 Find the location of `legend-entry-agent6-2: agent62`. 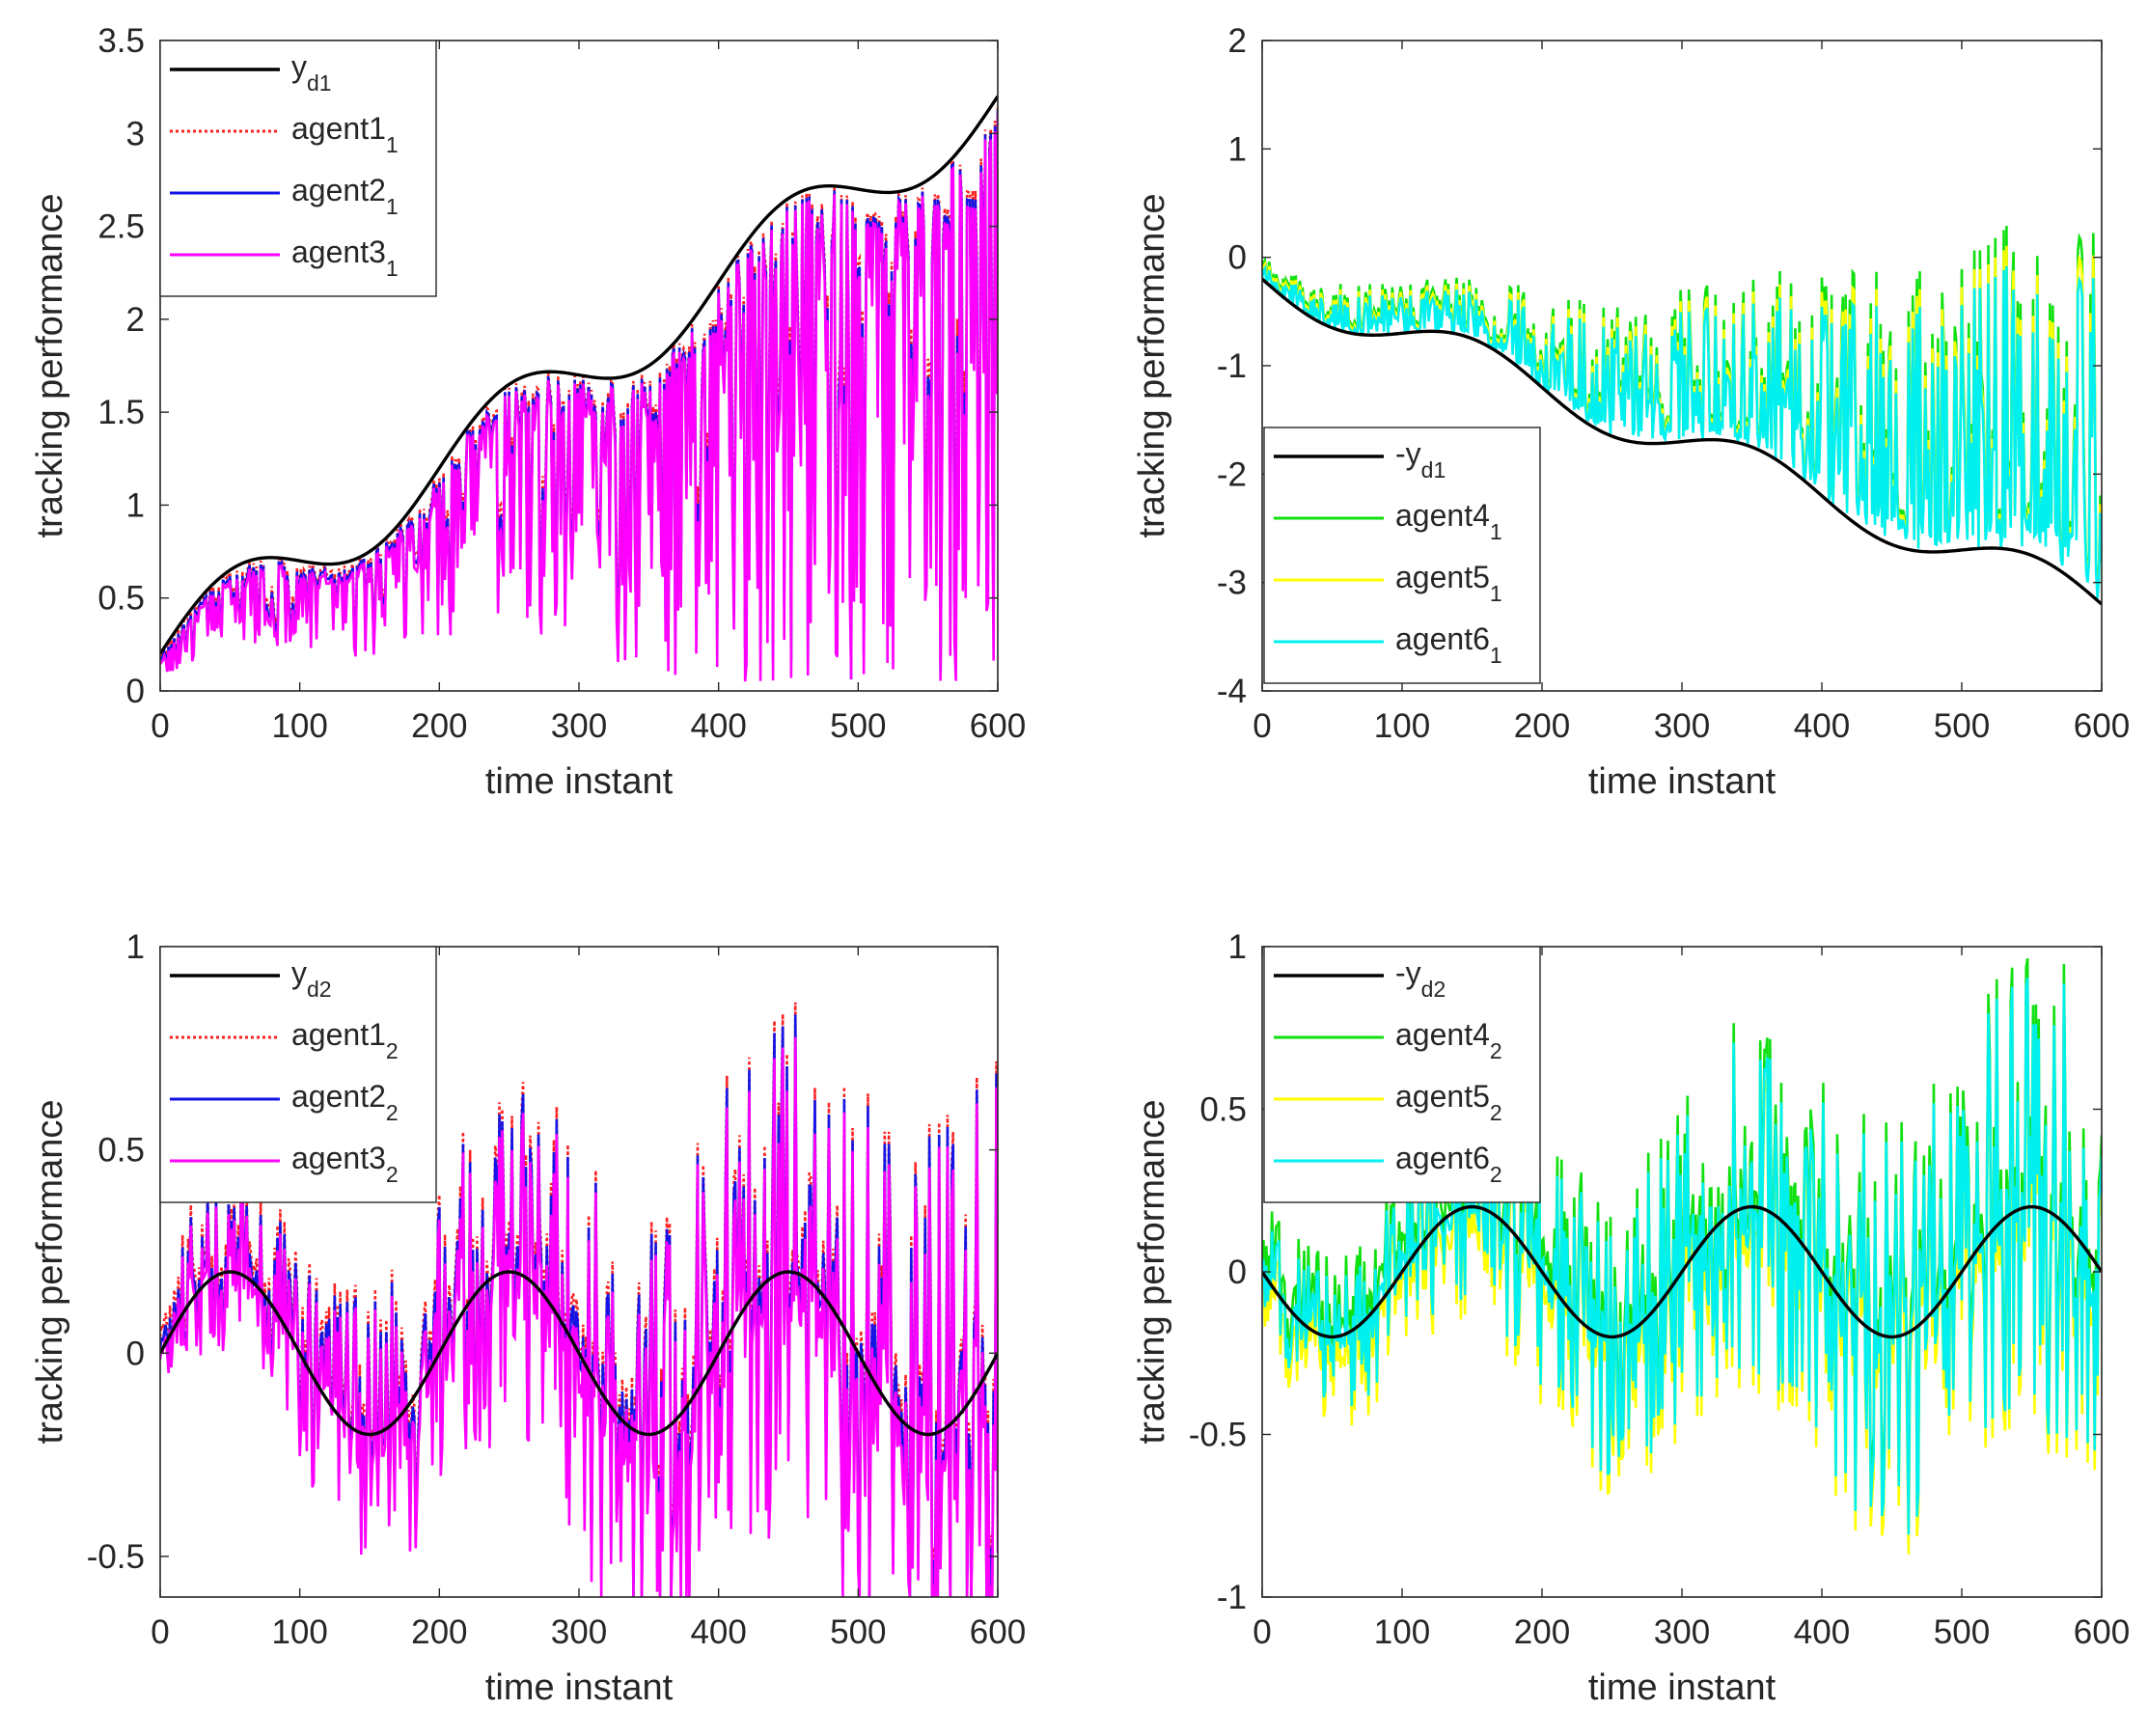

legend-entry-agent6-2: agent62 is located at coordinates (1388, 1164).